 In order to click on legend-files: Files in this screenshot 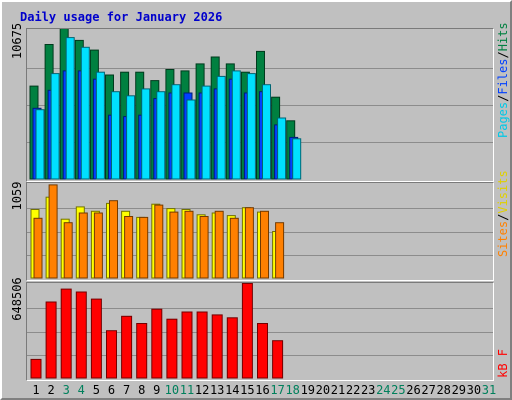, I will do `click(503, 76)`.